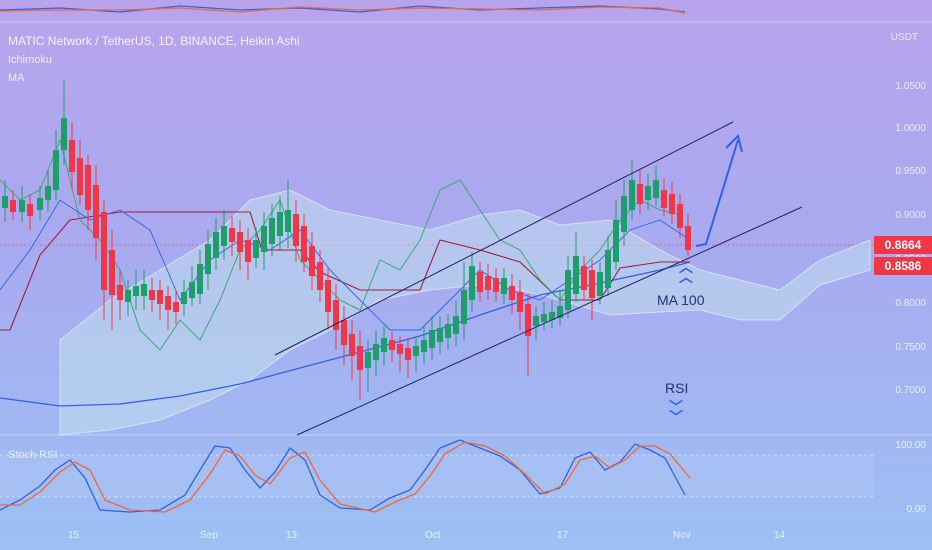  Describe the element at coordinates (33, 455) in the screenshot. I see `stoch-rsi-label: Stoch RSI` at that location.